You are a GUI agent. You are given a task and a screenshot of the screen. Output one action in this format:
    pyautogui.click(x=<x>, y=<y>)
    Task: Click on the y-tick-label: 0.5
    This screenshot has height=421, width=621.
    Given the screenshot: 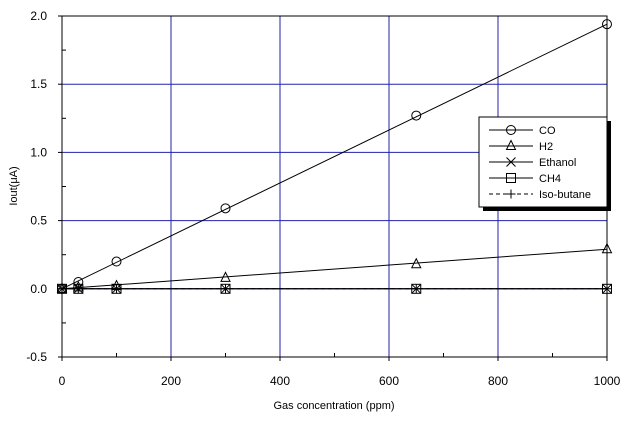 What is the action you would take?
    pyautogui.click(x=38, y=221)
    